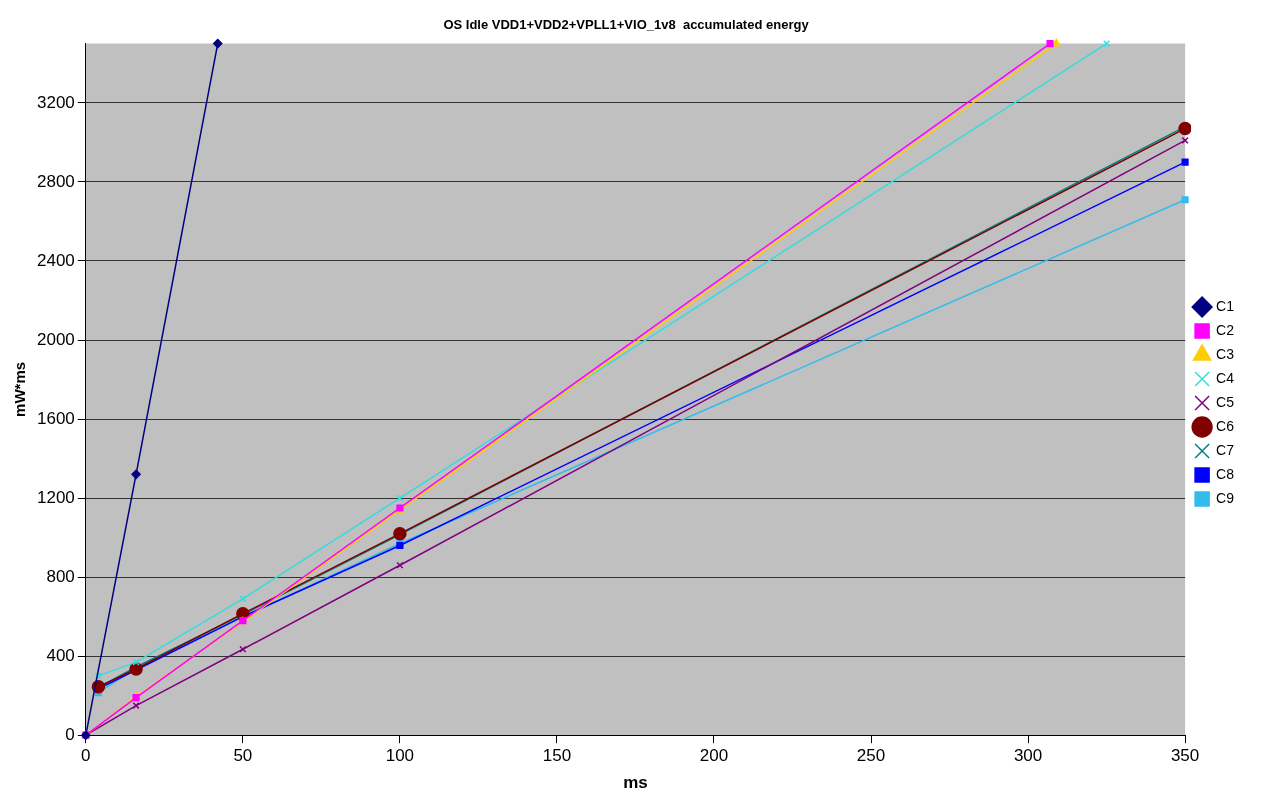  What do you see at coordinates (1225, 473) in the screenshot?
I see `legend-label: C8` at bounding box center [1225, 473].